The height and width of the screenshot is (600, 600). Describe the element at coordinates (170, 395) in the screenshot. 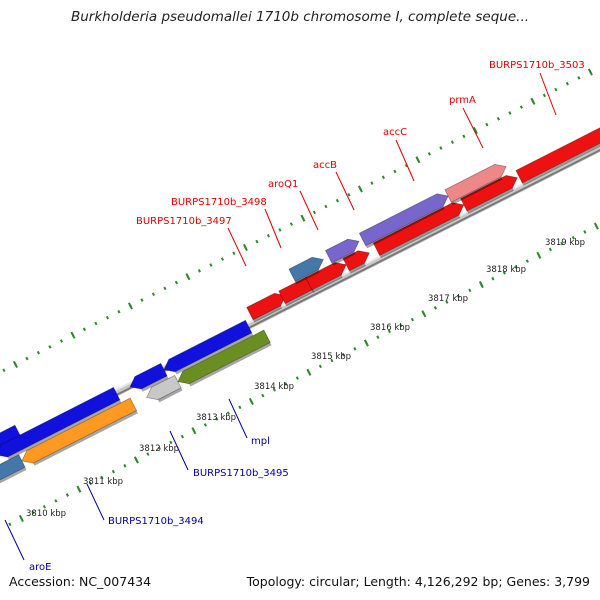

I see `gene-arrow-burps1710b-3495-shade` at that location.